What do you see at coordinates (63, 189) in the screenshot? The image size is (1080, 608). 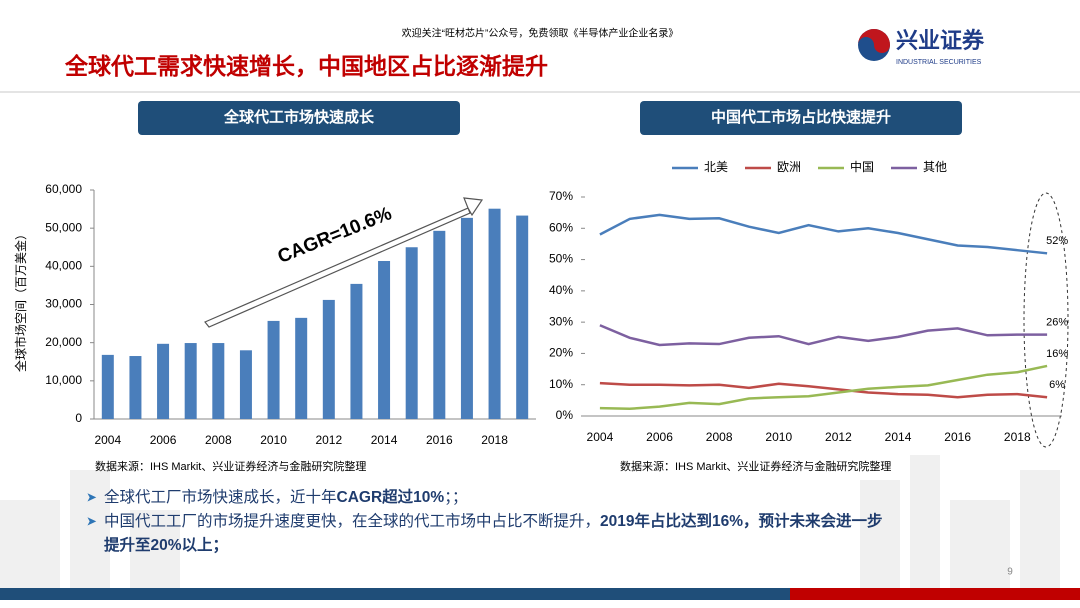 I see `y-tick-label: 60,000` at bounding box center [63, 189].